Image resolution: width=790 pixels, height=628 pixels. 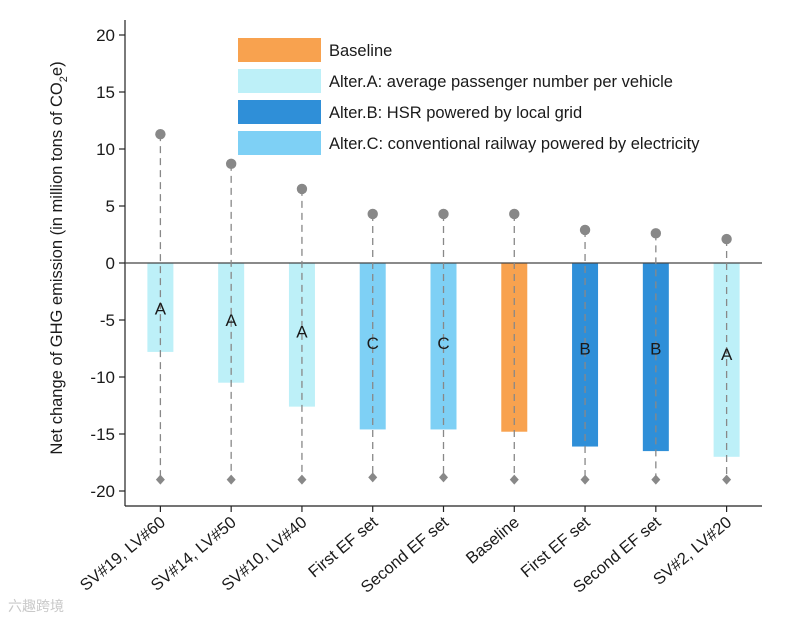 What do you see at coordinates (655, 349) in the screenshot?
I see `bar-letter-label-8: B` at bounding box center [655, 349].